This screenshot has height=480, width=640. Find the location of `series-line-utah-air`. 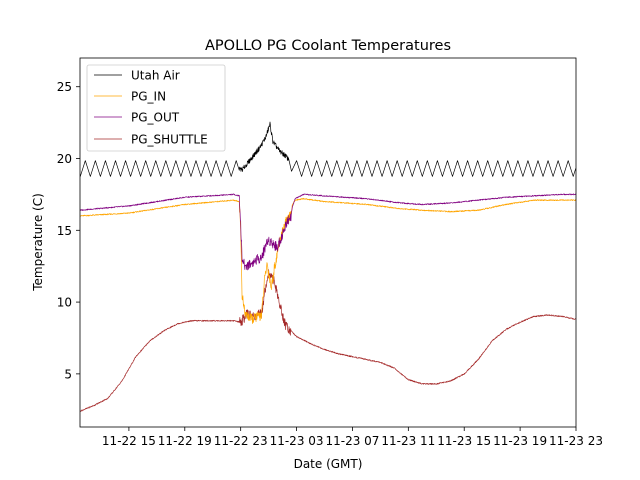

series-line-utah-air is located at coordinates (328, 149).